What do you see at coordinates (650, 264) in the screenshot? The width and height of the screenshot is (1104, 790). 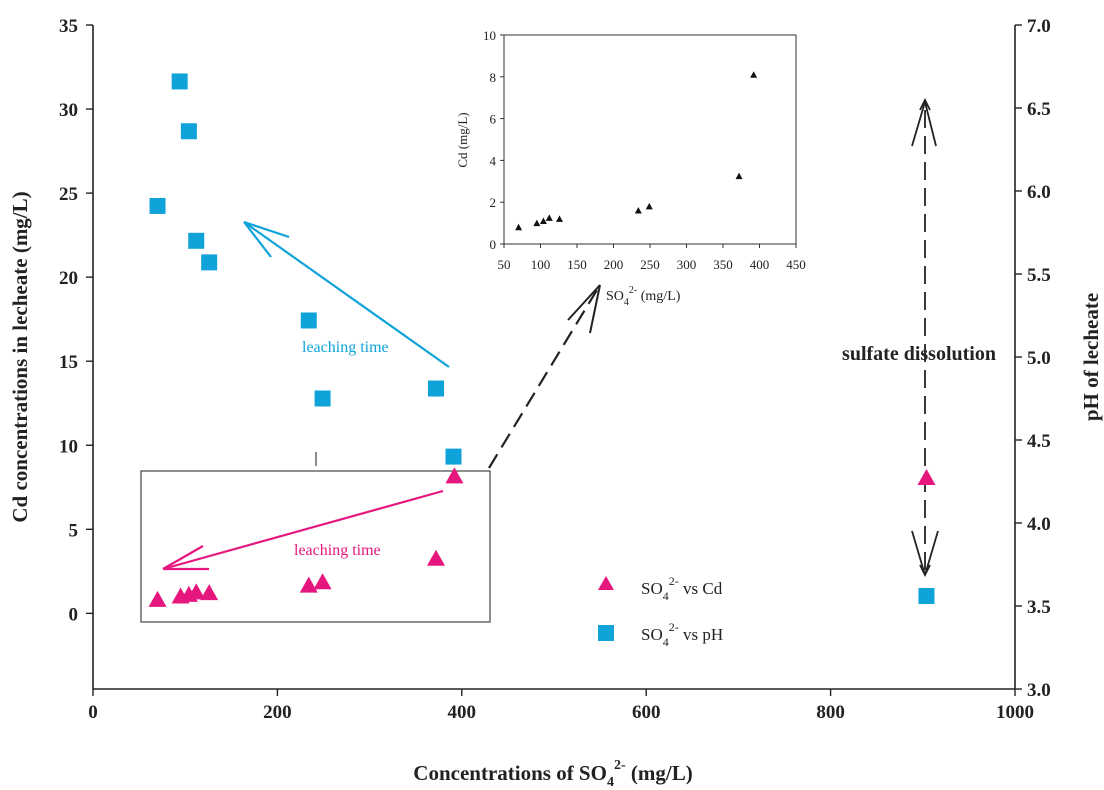 I see `inset-x-tick-label: 250` at bounding box center [650, 264].